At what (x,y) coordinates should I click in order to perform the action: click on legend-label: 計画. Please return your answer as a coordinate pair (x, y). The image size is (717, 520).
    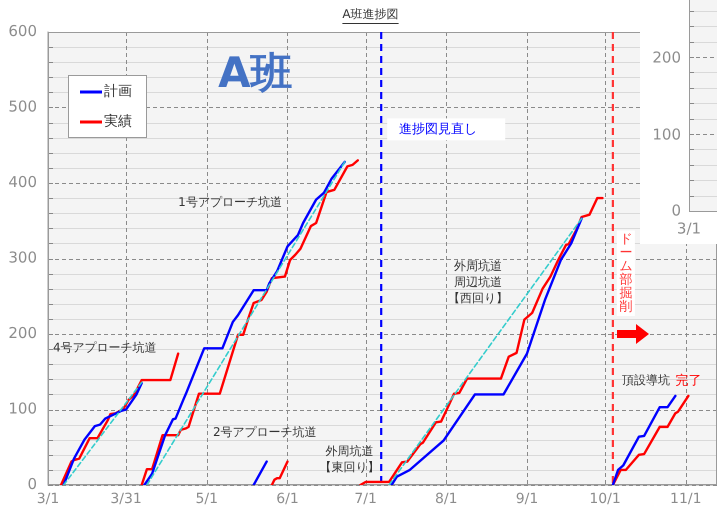
    Looking at the image, I should click on (118, 92).